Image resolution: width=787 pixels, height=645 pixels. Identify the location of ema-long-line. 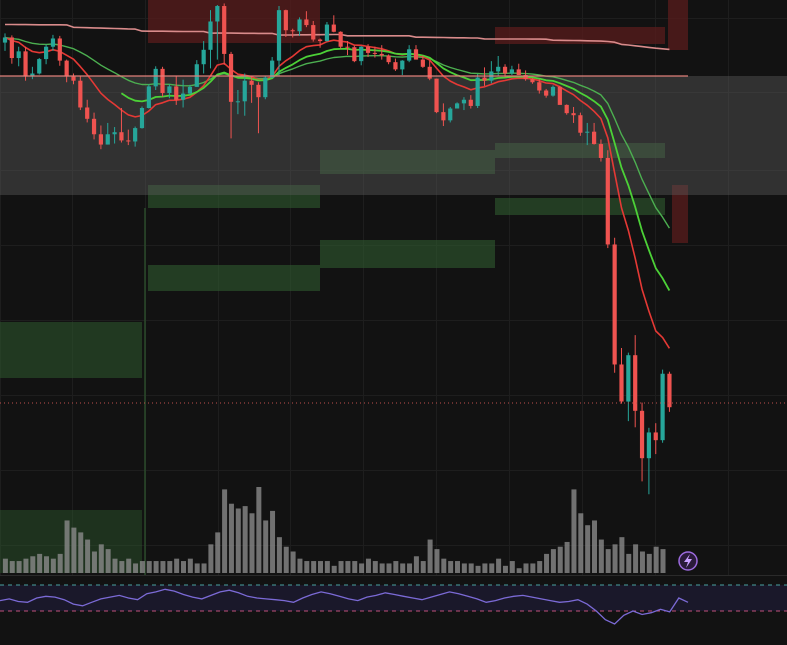
(337, 37).